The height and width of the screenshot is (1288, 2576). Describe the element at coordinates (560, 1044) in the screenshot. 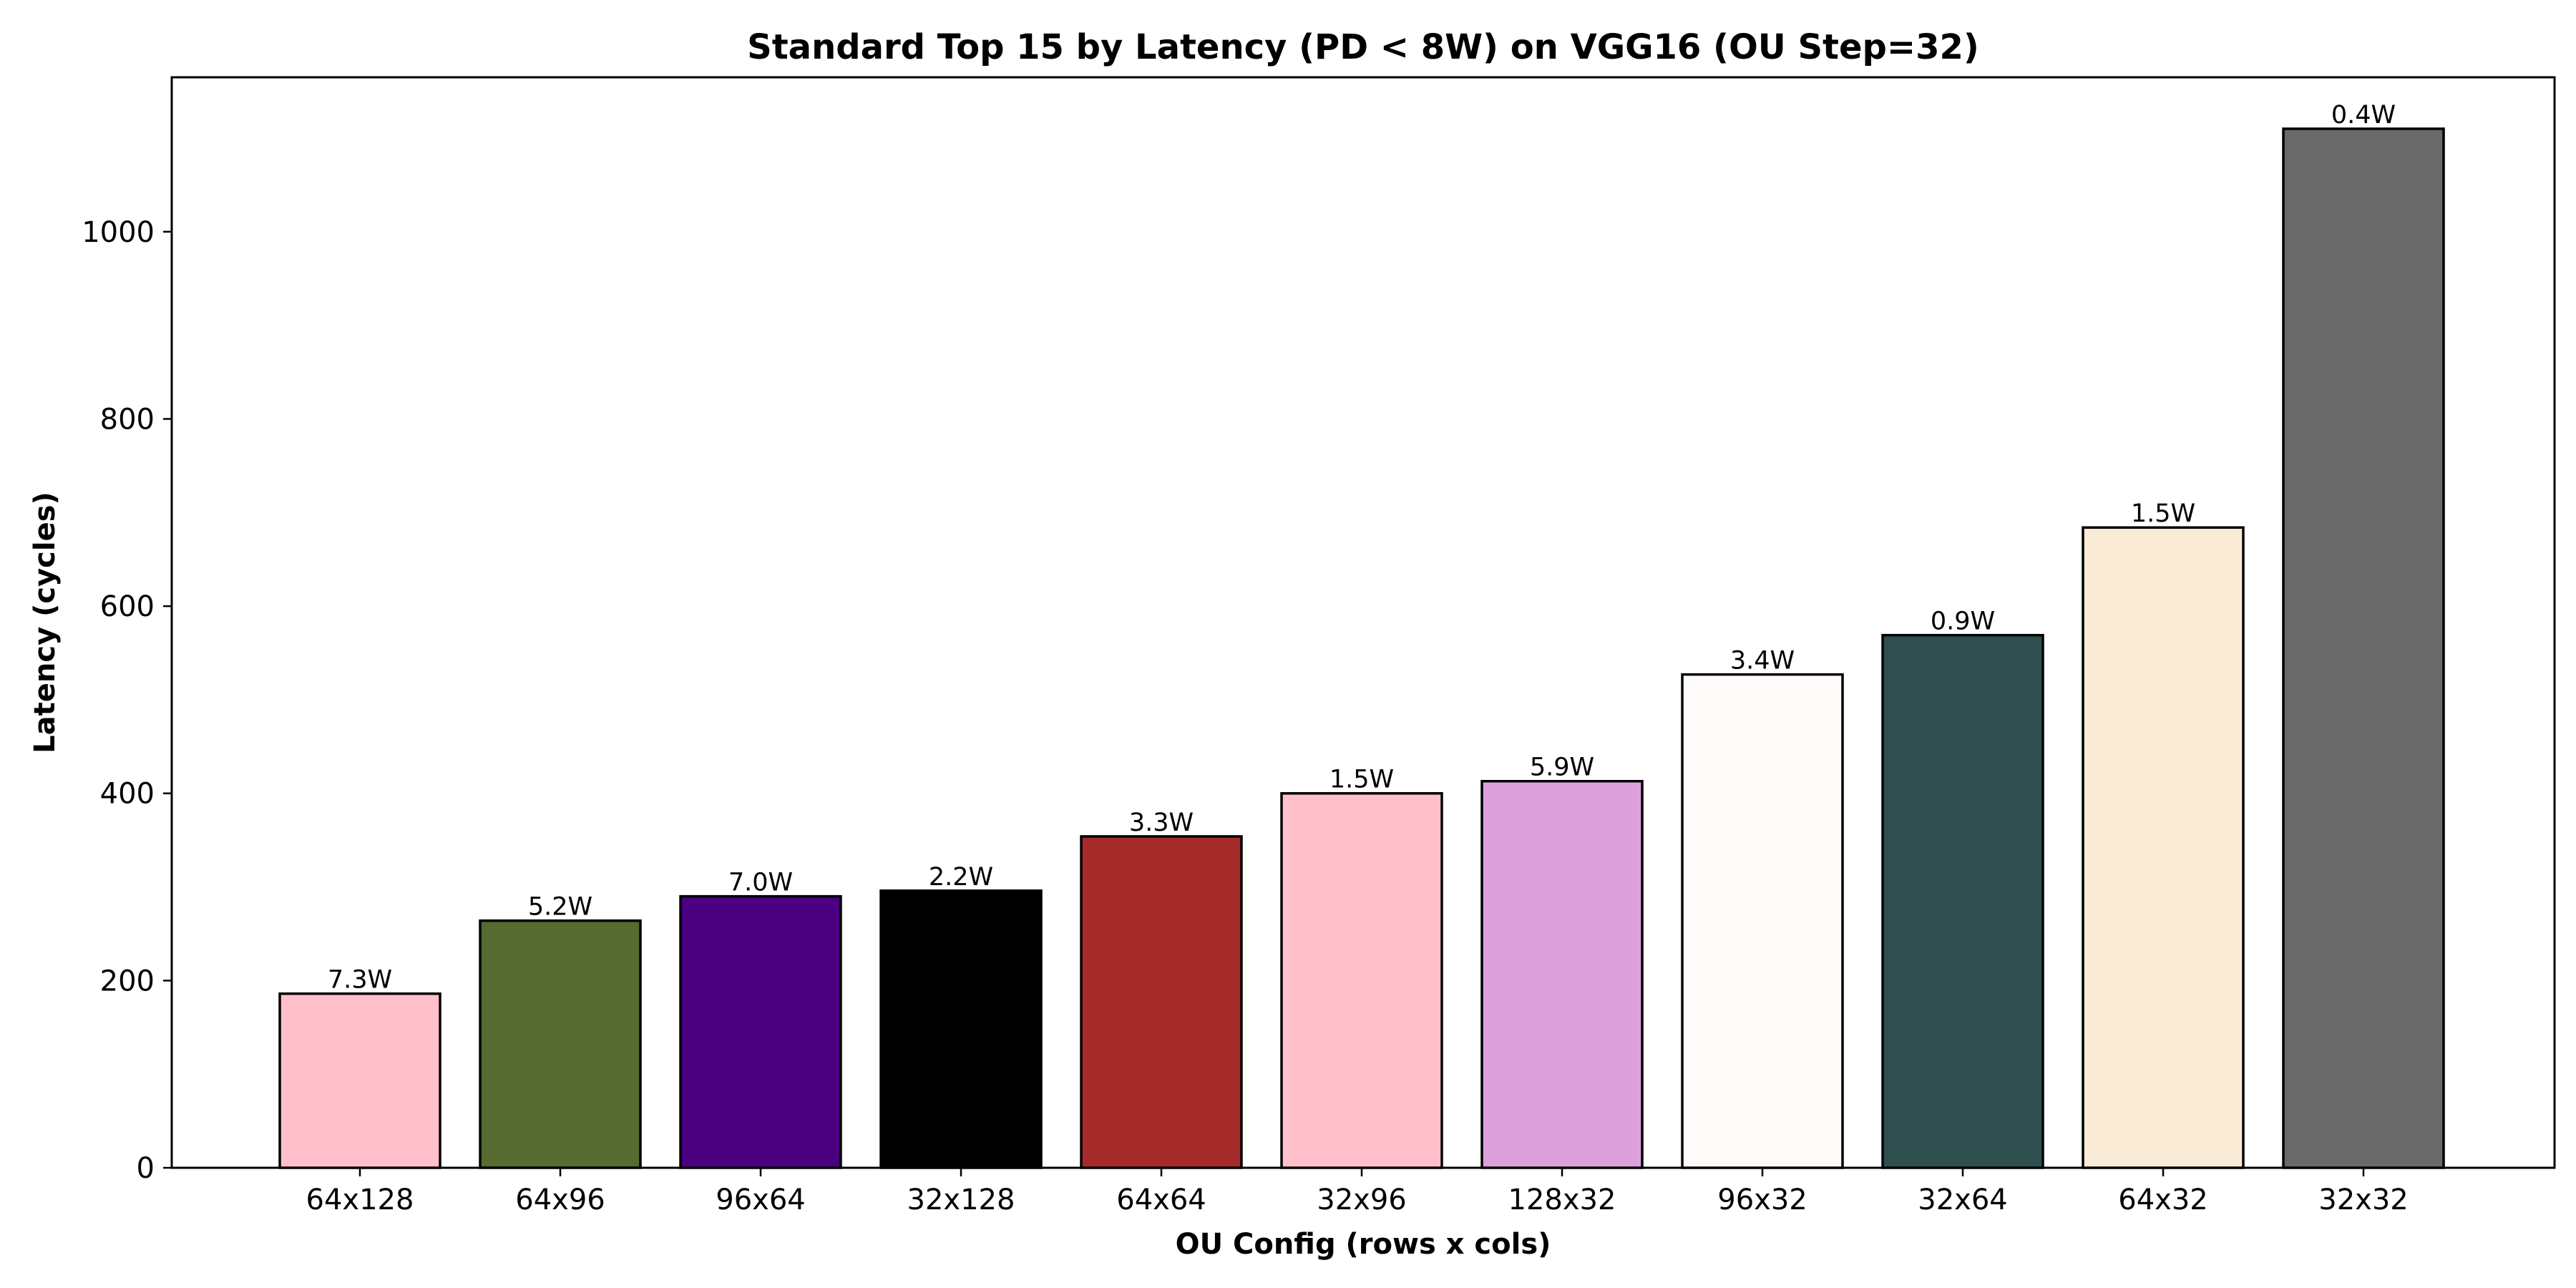

I see `bar-64x96` at that location.